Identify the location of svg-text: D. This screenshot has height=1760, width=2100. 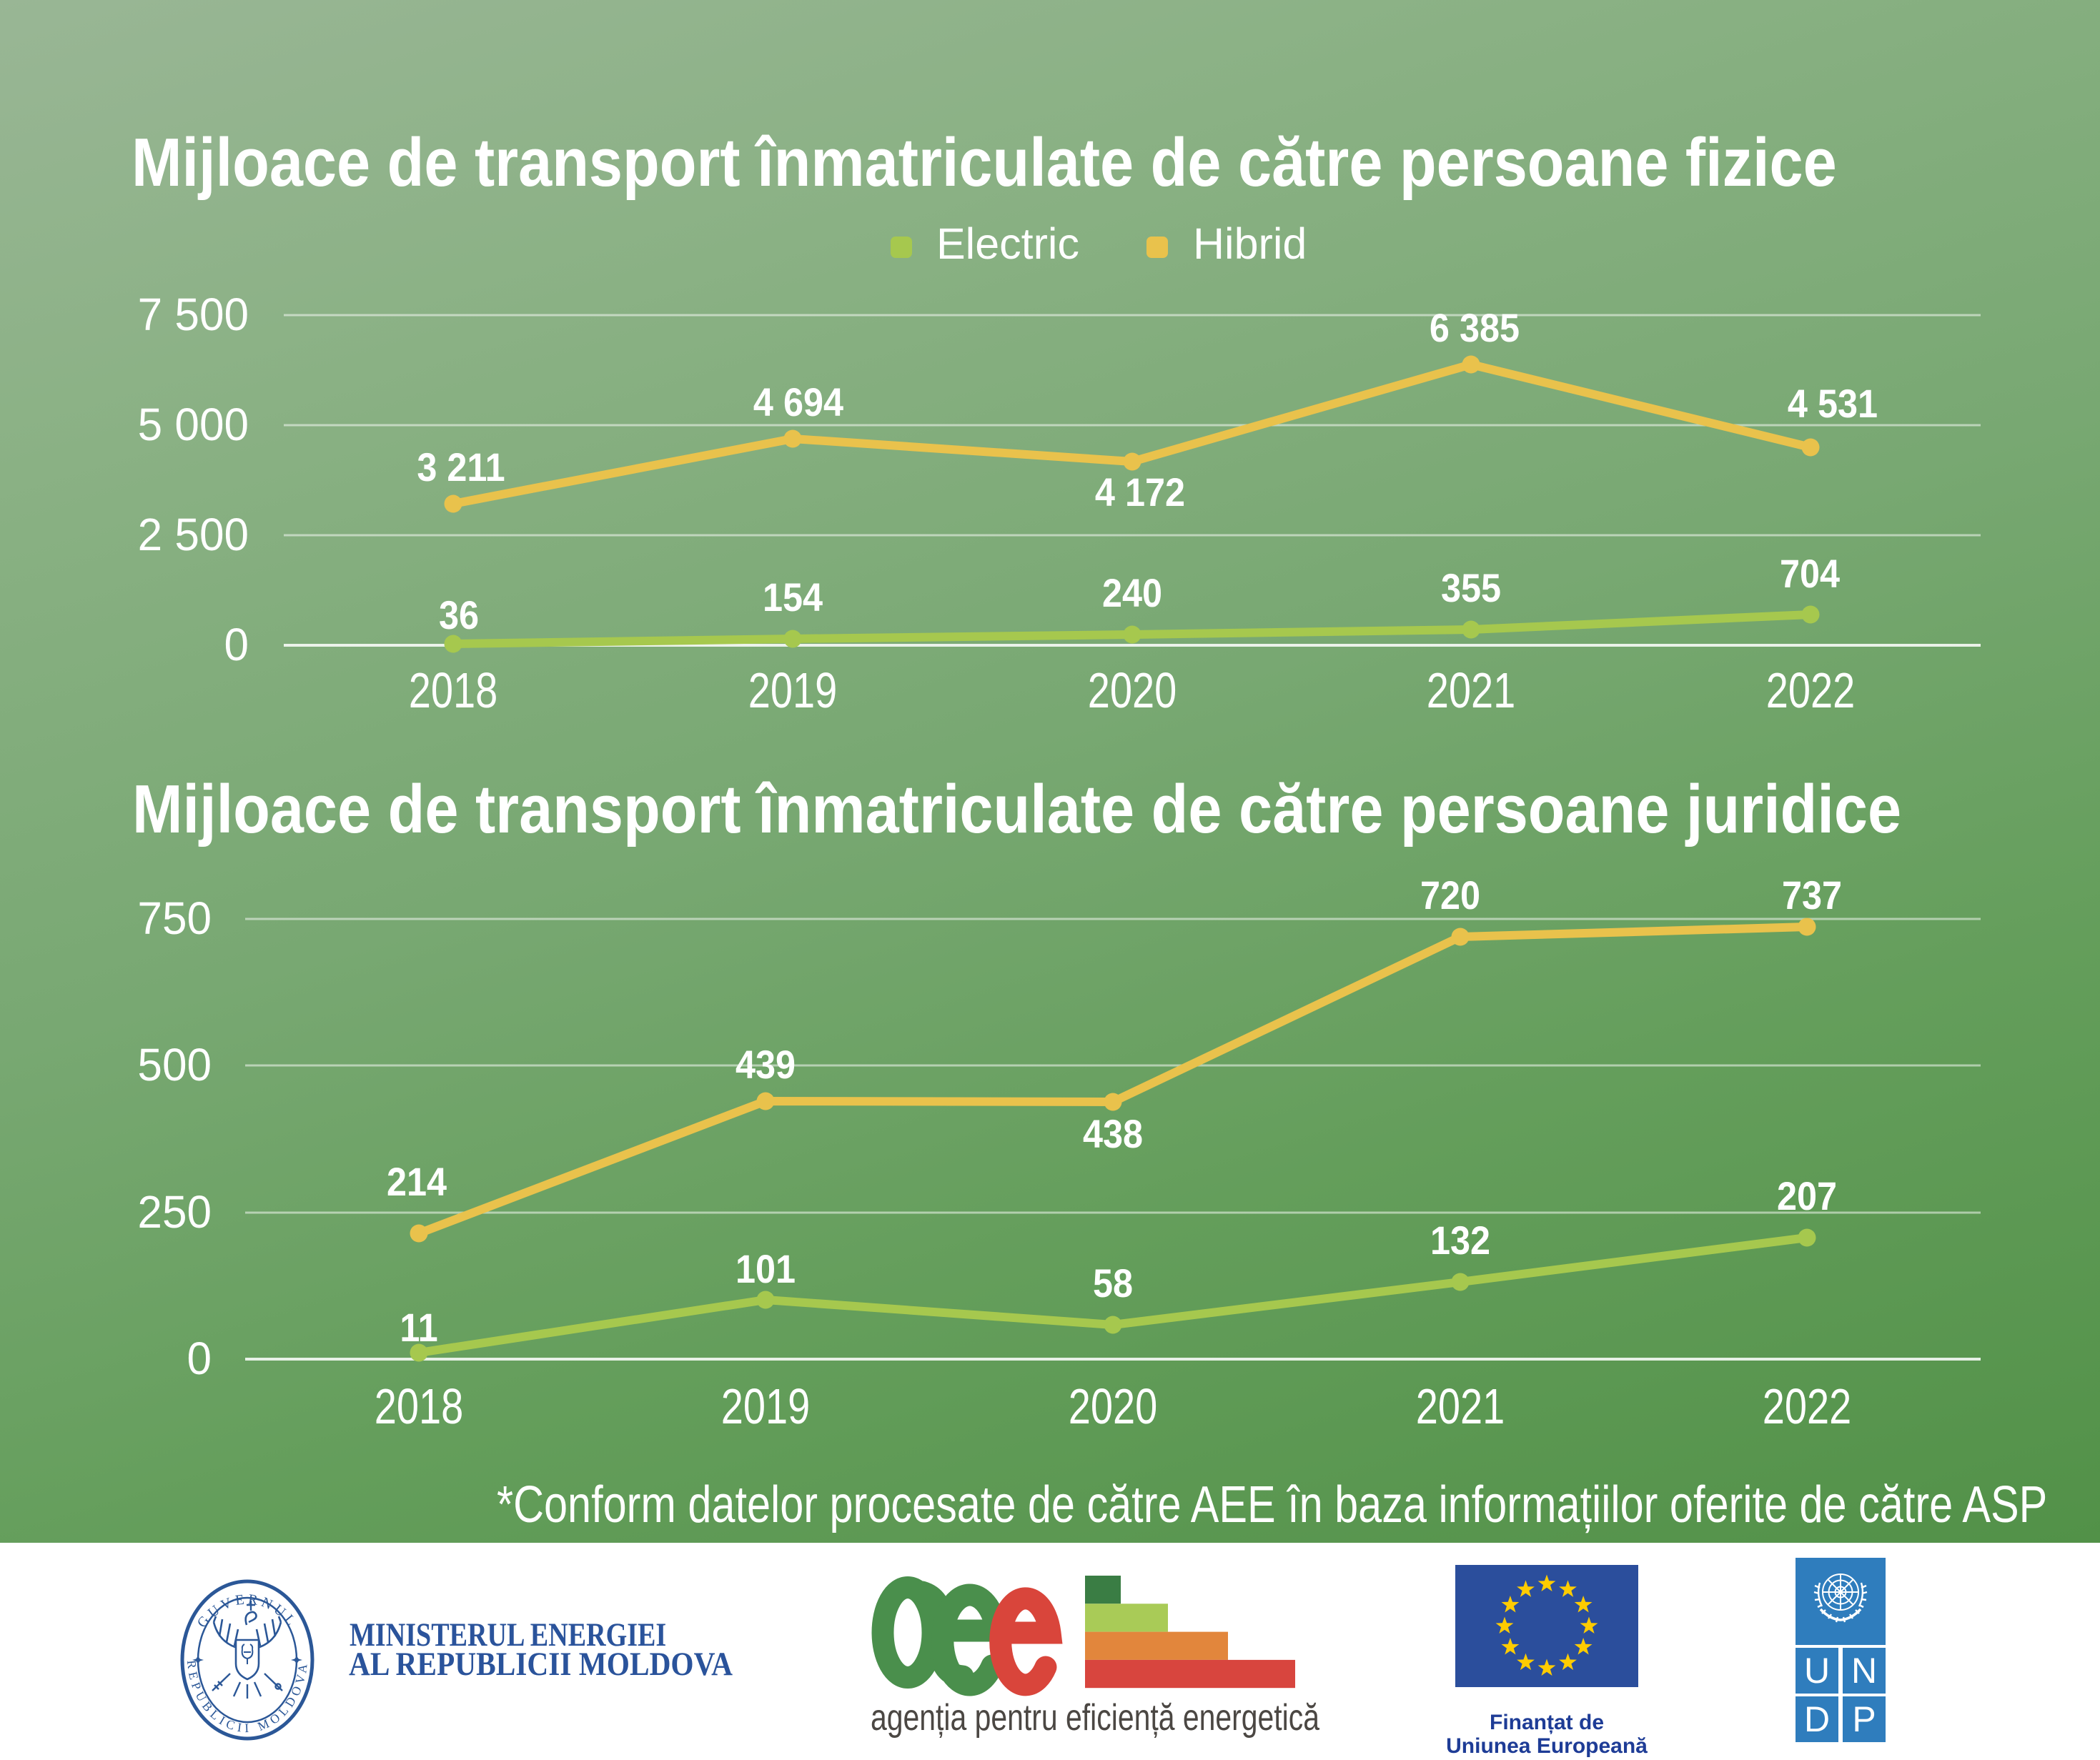
(1817, 1719).